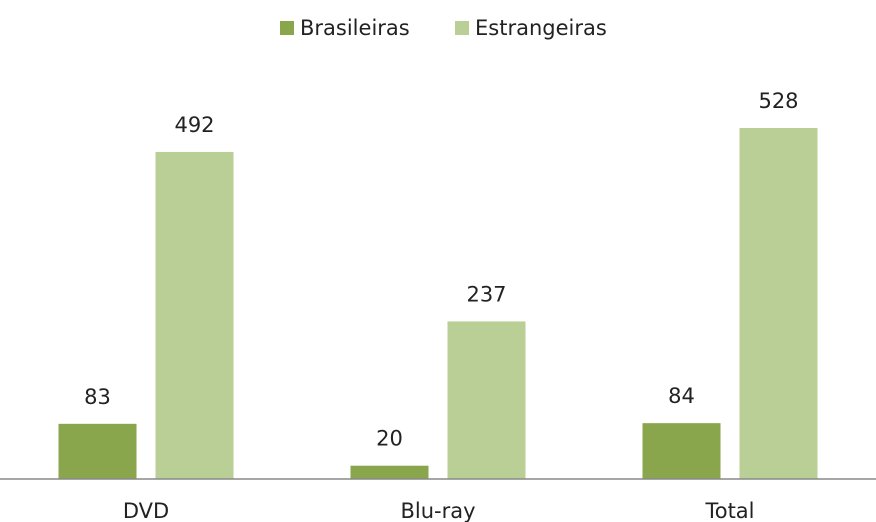 The height and width of the screenshot is (522, 876). Describe the element at coordinates (389, 439) in the screenshot. I see `data-label: 20` at that location.